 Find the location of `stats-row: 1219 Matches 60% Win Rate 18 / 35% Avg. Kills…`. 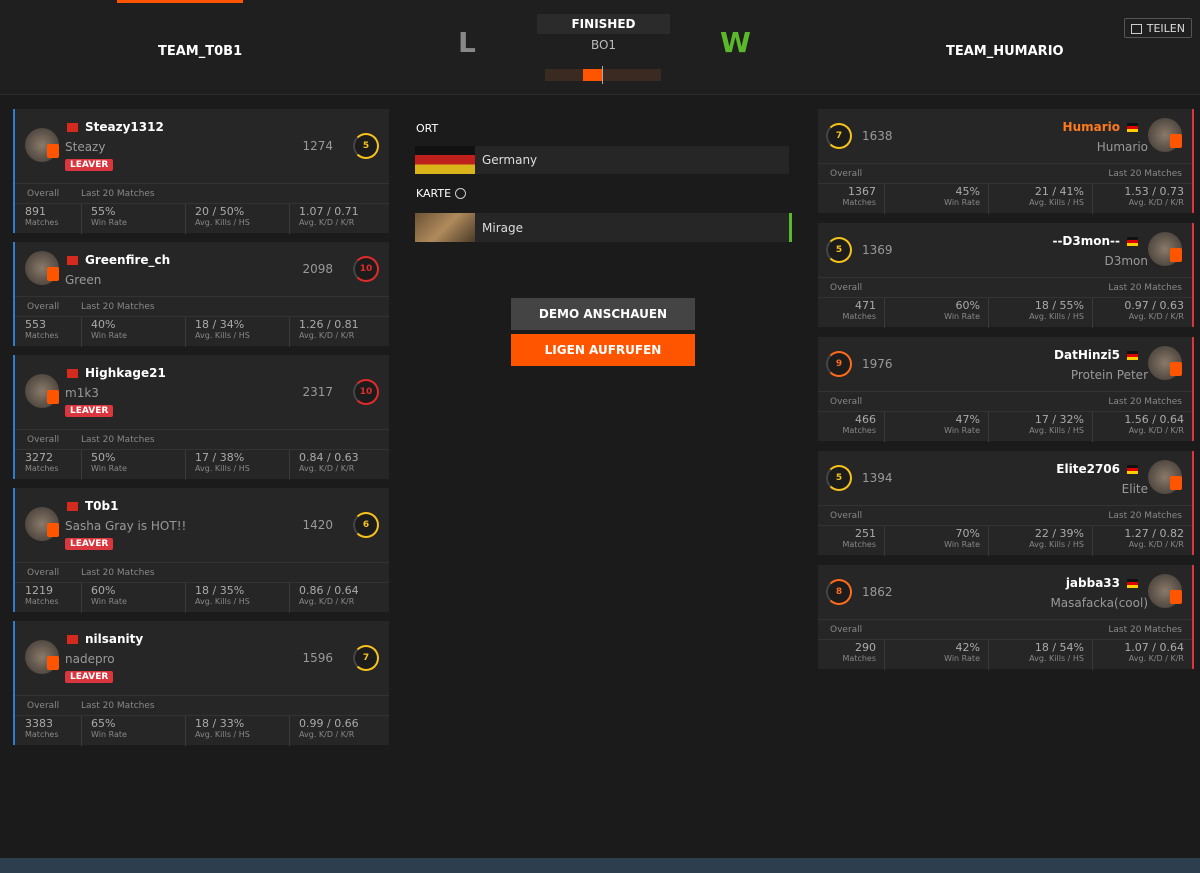

stats-row: 1219 Matches 60% Win Rate 18 / 35% Avg. Kills… is located at coordinates (202, 597).